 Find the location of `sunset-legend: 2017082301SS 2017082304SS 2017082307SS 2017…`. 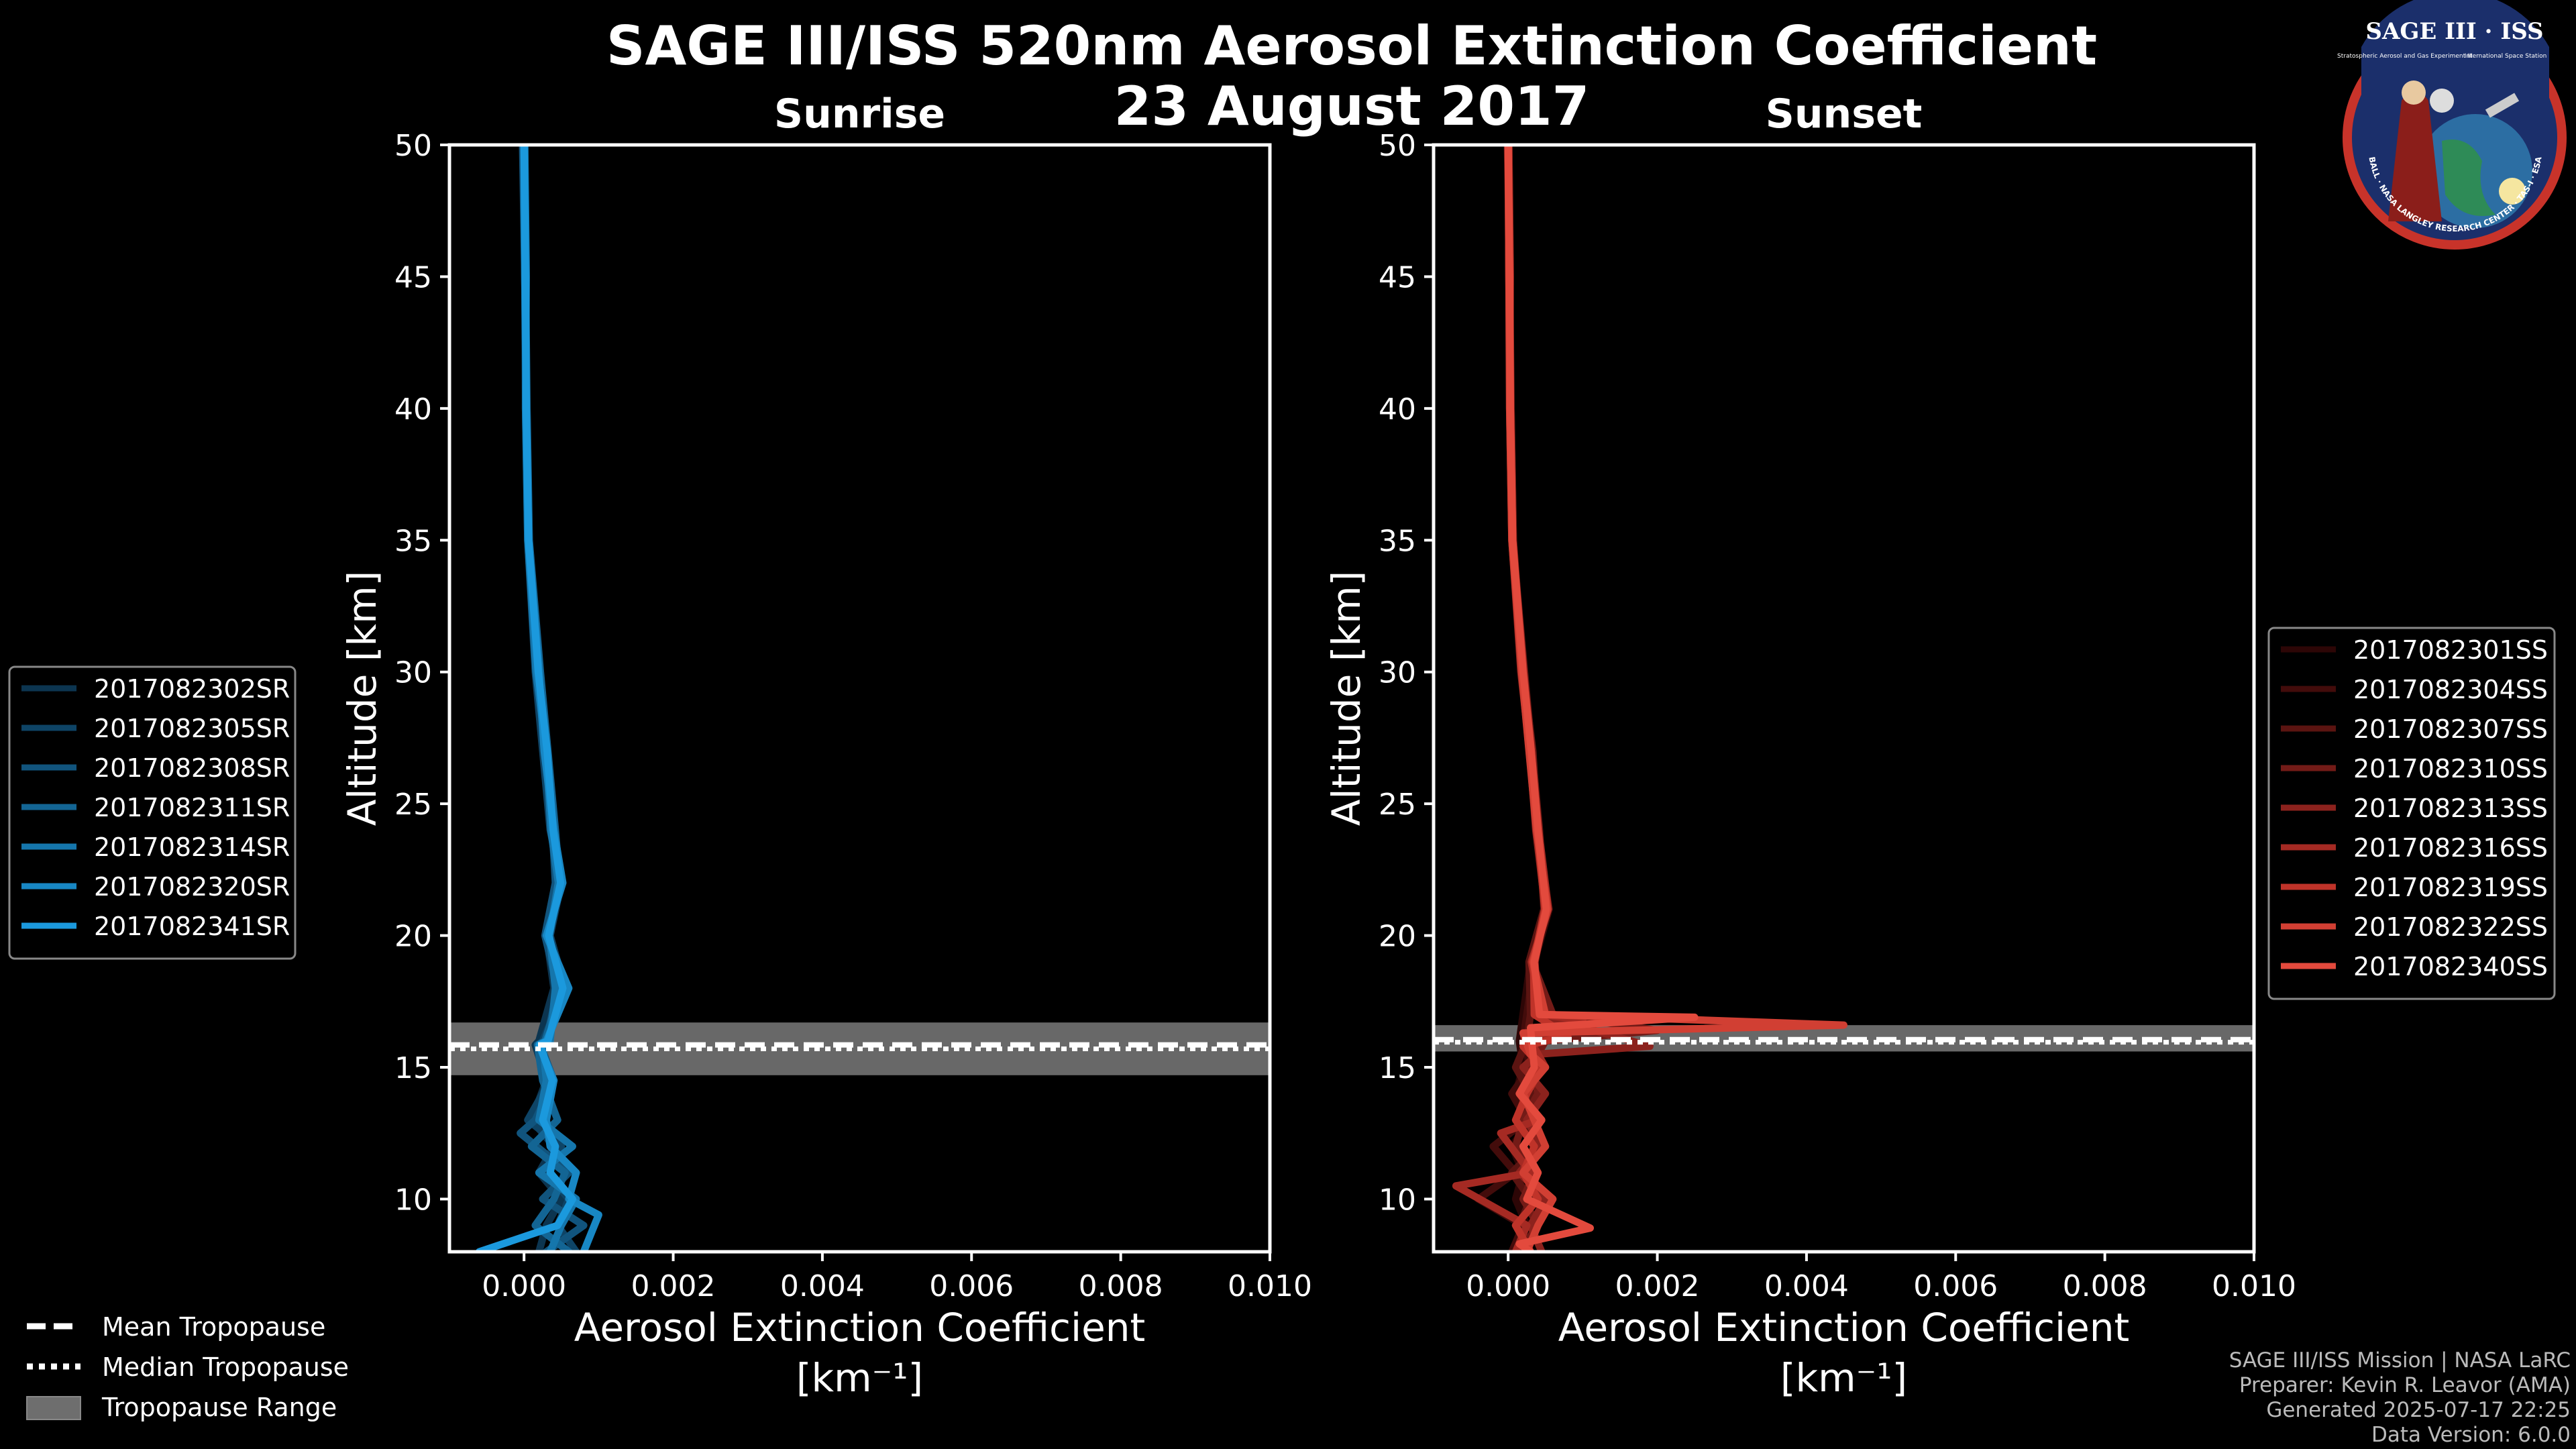

sunset-legend: 2017082301SS 2017082304SS 2017082307SS 2017… is located at coordinates (2411, 813).